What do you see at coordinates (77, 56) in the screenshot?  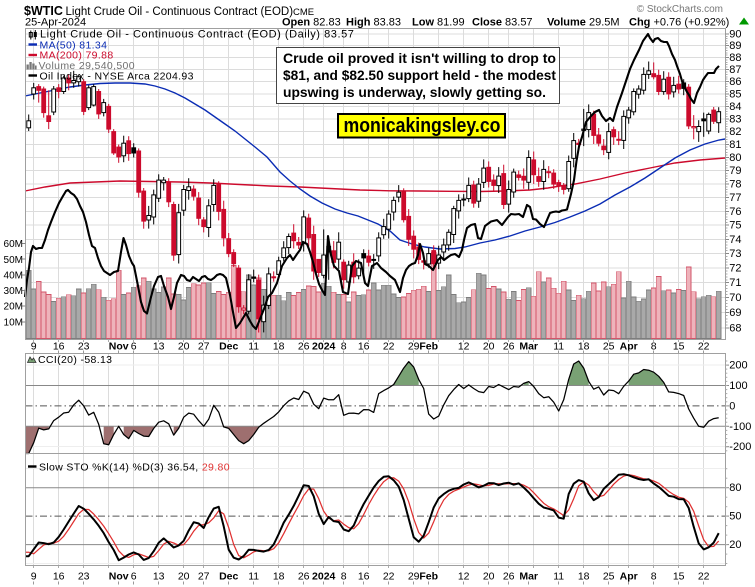 I see `svg-text: MA(200) 79.88` at bounding box center [77, 56].